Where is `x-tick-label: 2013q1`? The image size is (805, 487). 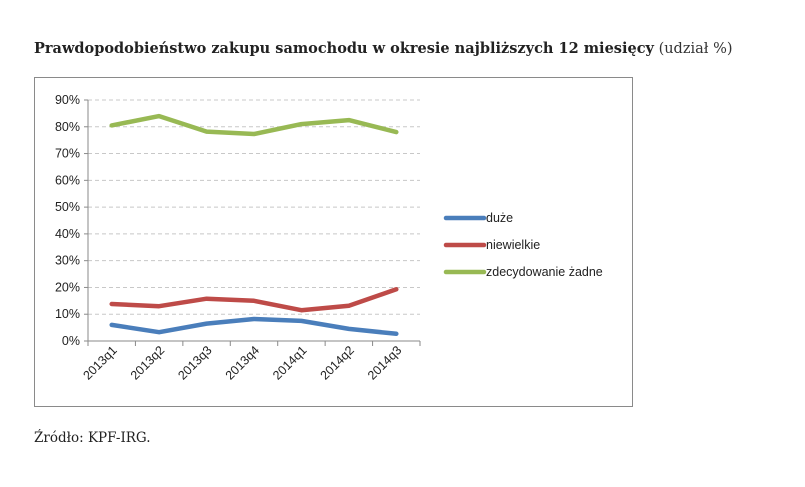 x-tick-label: 2013q1 is located at coordinates (99, 362).